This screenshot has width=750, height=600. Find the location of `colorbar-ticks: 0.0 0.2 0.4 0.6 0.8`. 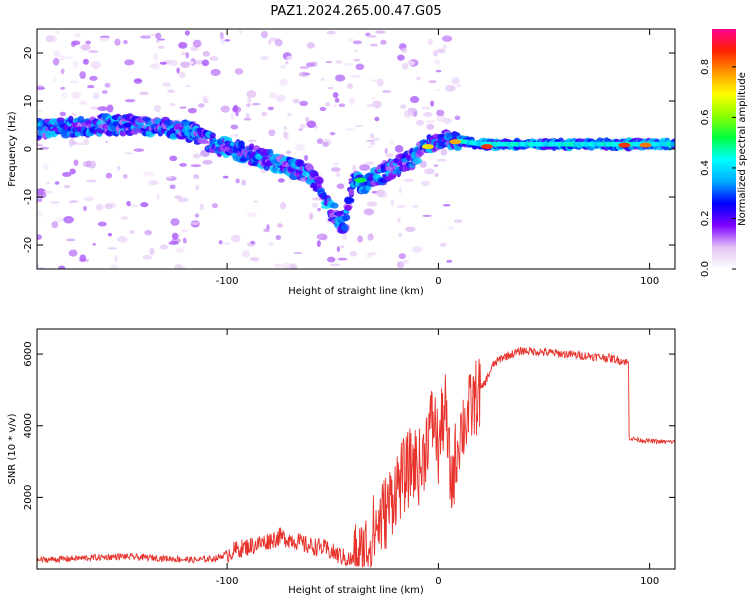

colorbar-ticks: 0.0 0.2 0.4 0.6 0.8 is located at coordinates (718, 168).